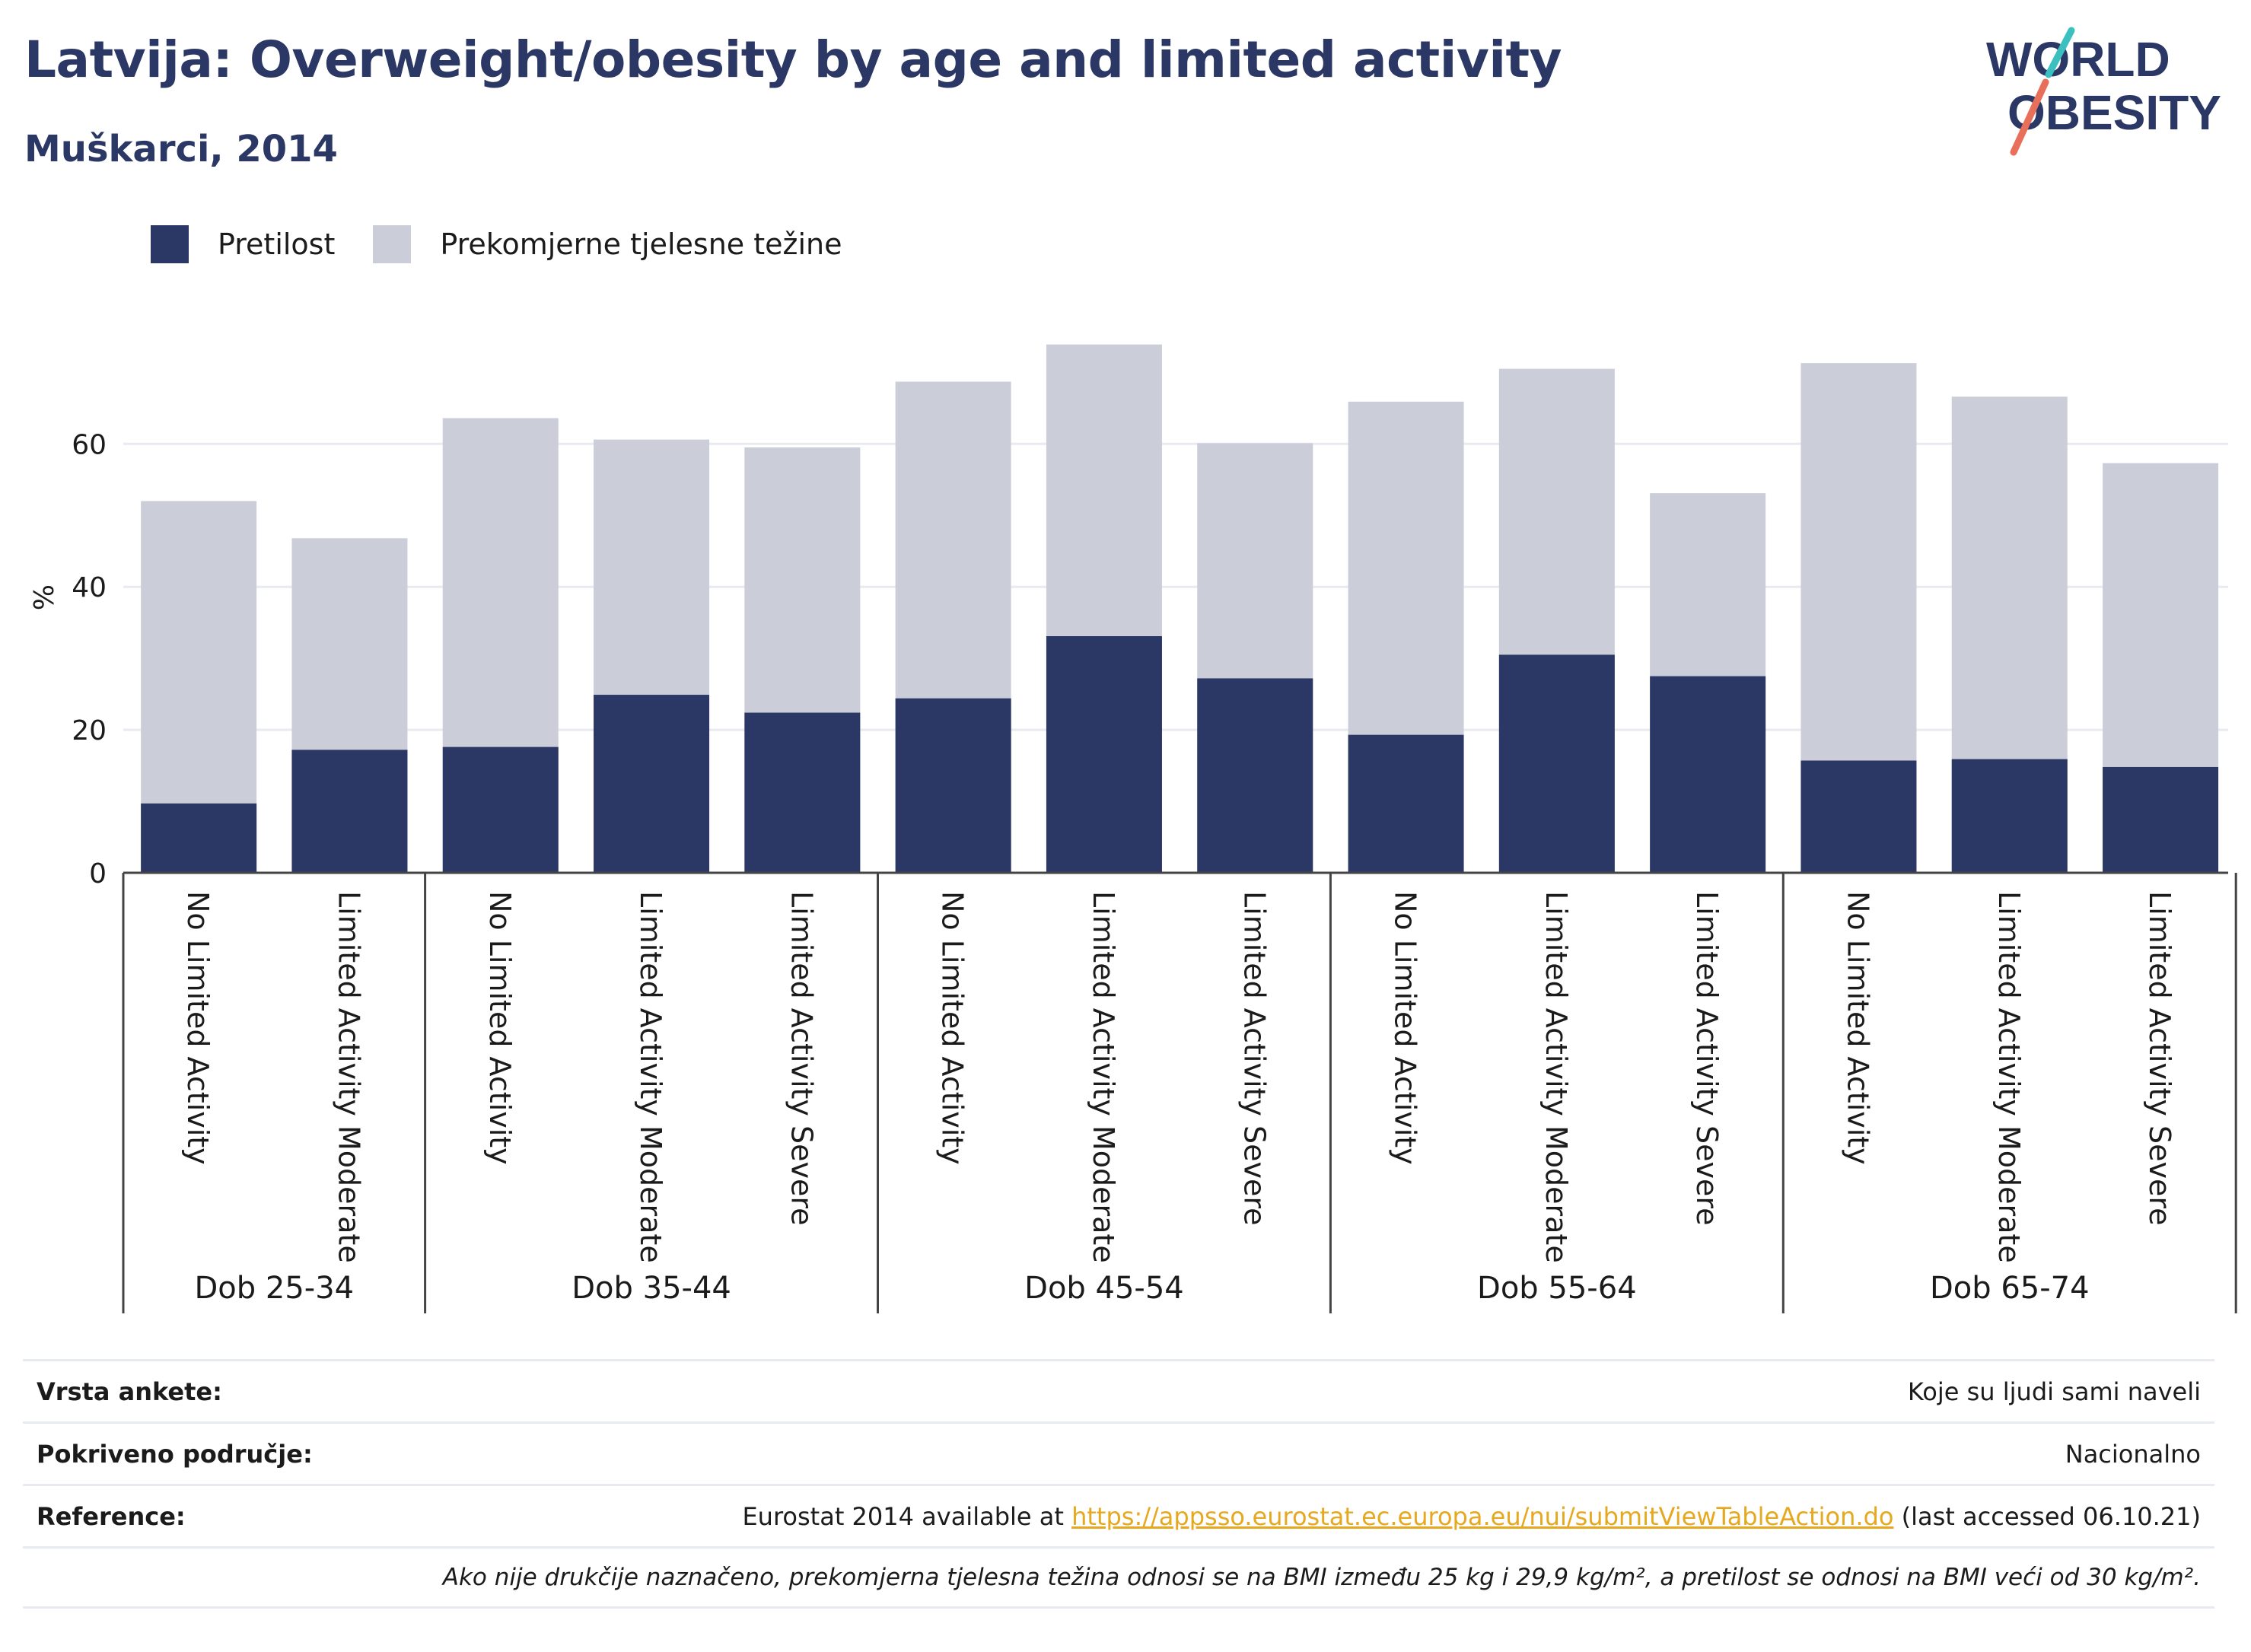 The image size is (2251, 1652). Describe the element at coordinates (392, 244) in the screenshot. I see `legend-swatch-overweight` at that location.